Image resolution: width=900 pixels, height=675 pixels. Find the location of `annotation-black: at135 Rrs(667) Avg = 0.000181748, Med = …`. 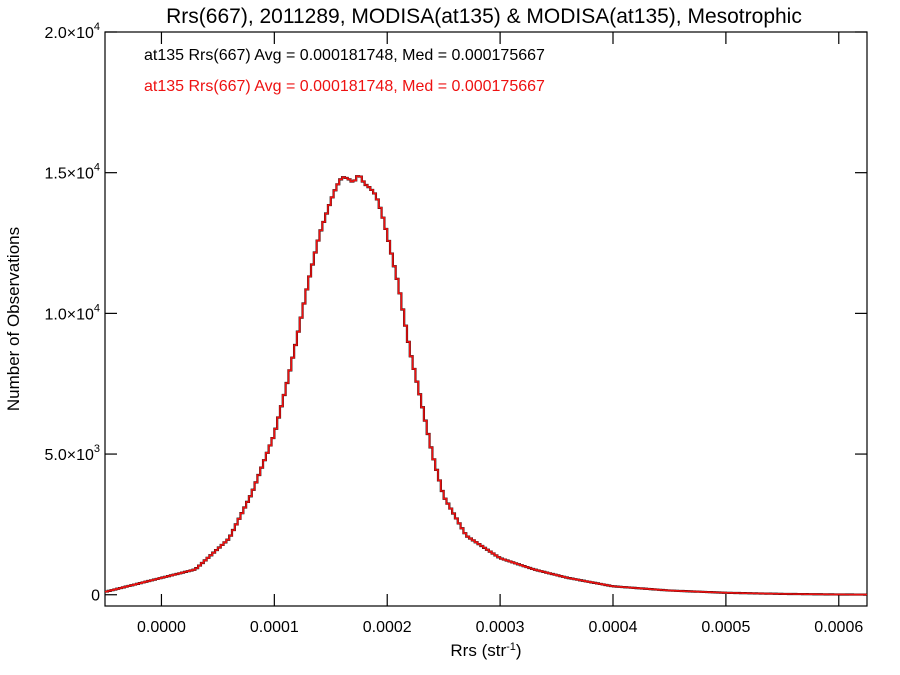

annotation-black: at135 Rrs(667) Avg = 0.000181748, Med = … is located at coordinates (344, 55).